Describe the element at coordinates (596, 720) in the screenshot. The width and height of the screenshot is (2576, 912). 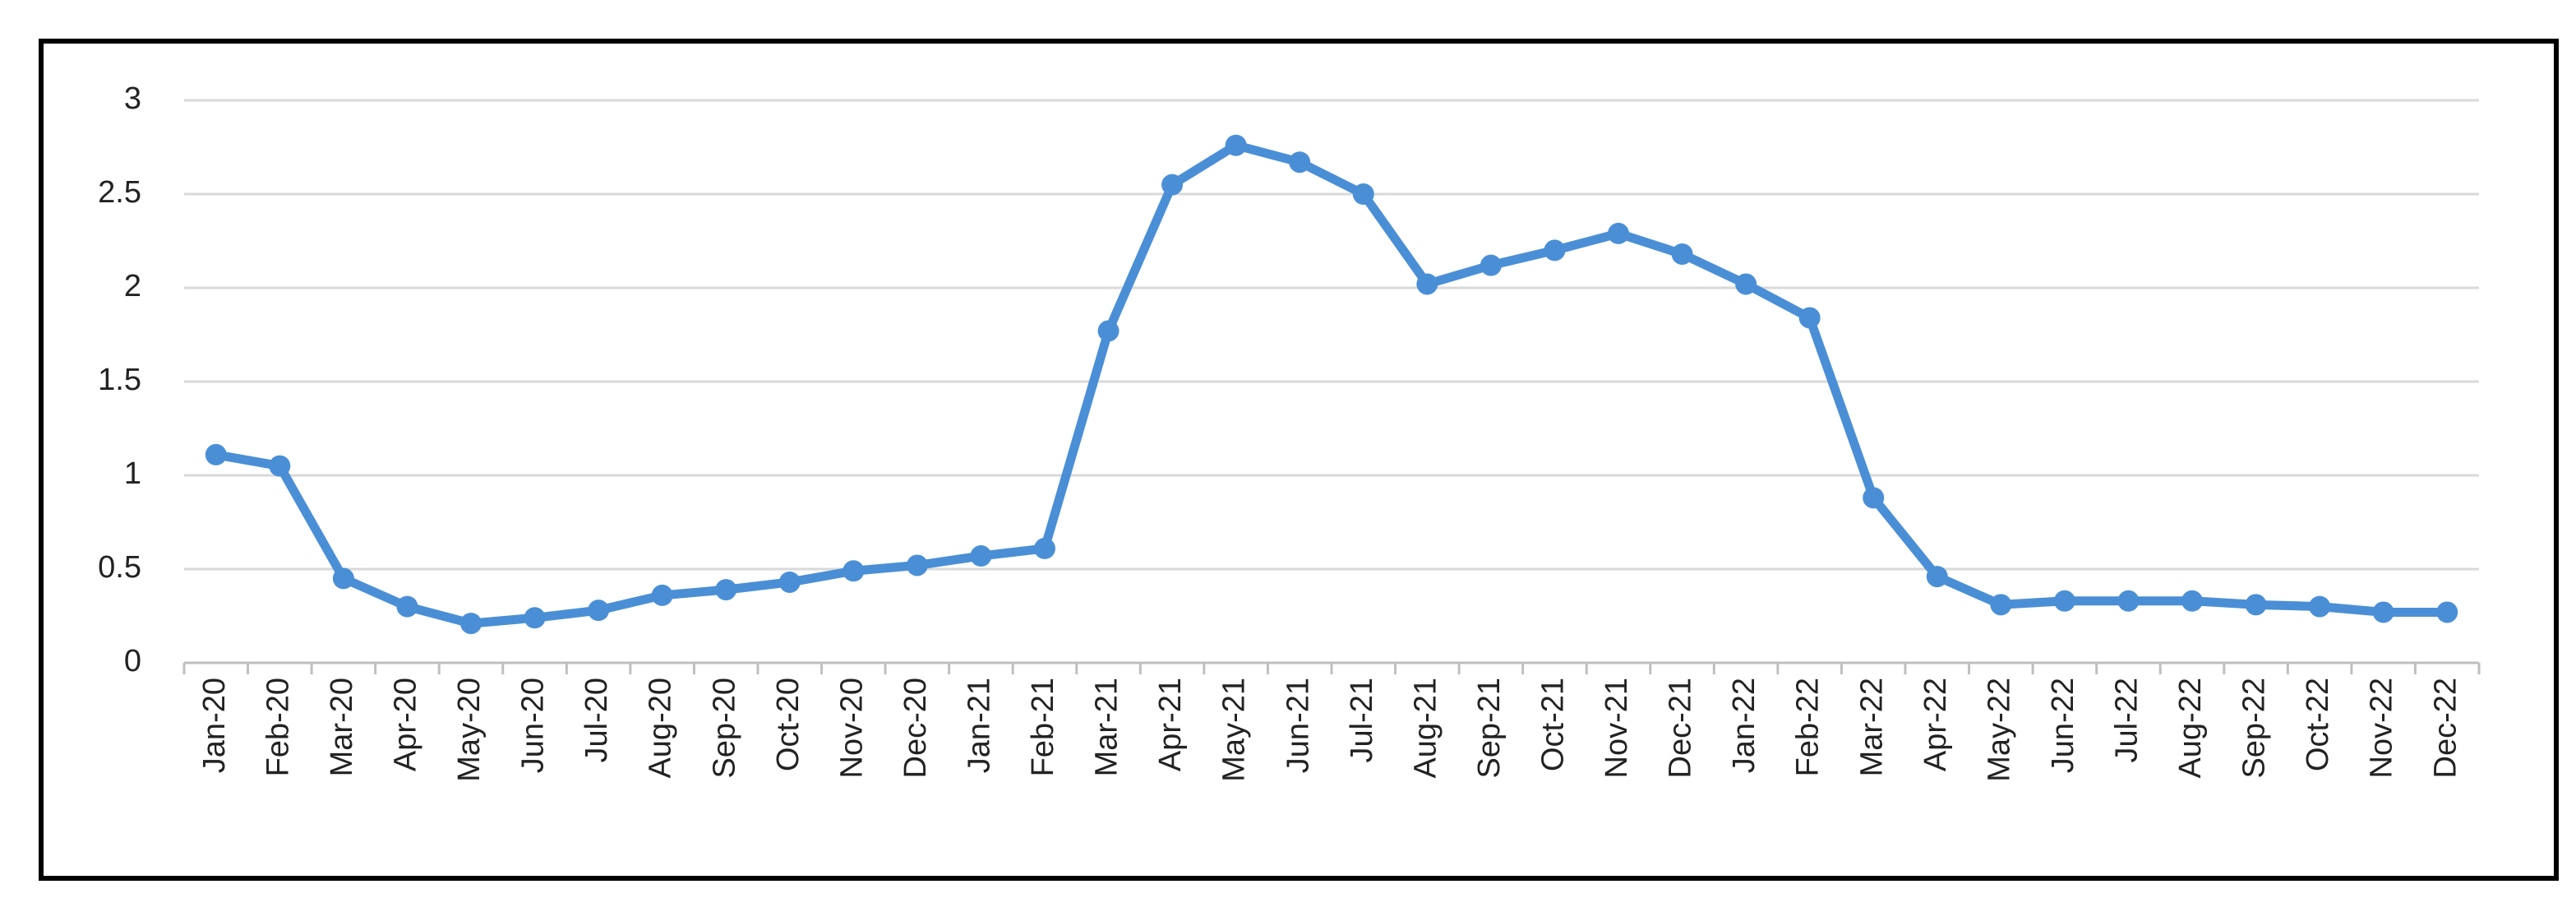
I see `x-tick-label: Jul-20` at that location.